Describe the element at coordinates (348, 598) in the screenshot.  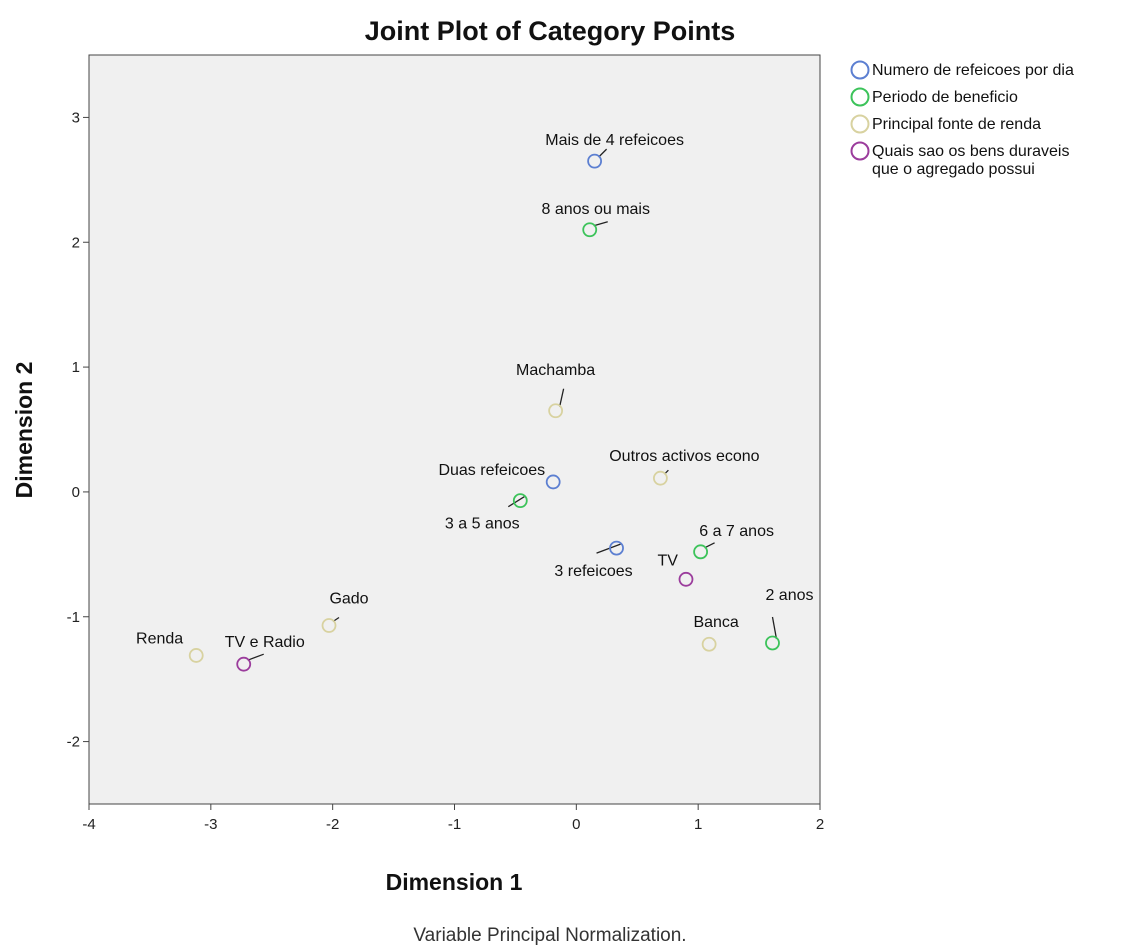
I see `category-point-label: Gado` at that location.